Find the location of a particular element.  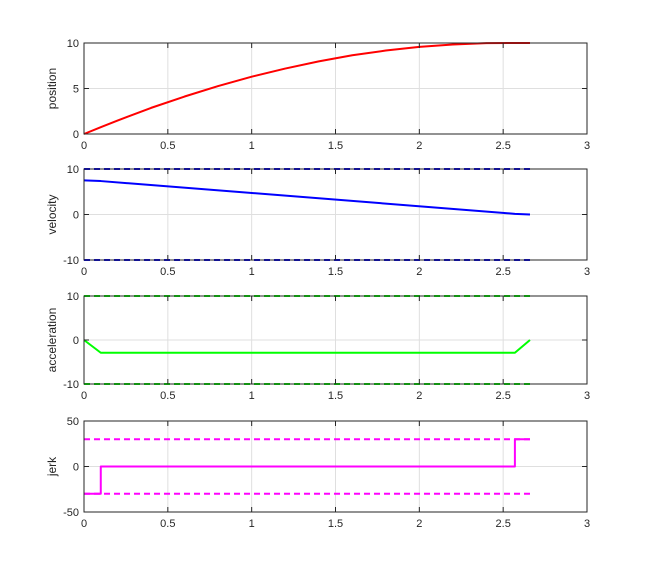

y-tick-label: 5 is located at coordinates (76, 90).